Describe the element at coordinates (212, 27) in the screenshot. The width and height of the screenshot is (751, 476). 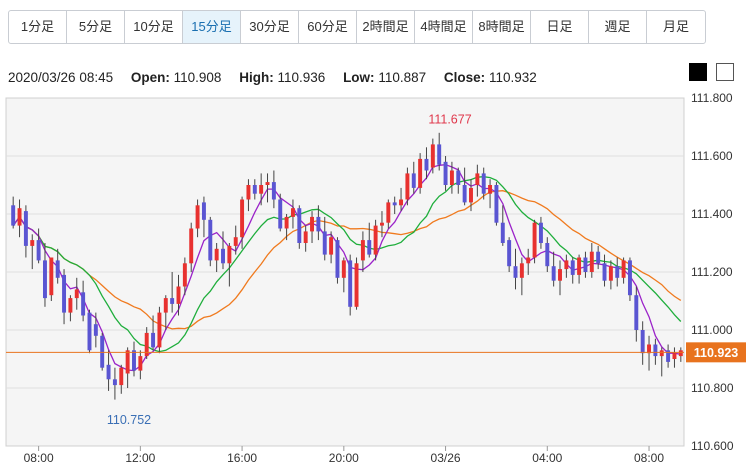
I see `tab-3: 15分足` at that location.